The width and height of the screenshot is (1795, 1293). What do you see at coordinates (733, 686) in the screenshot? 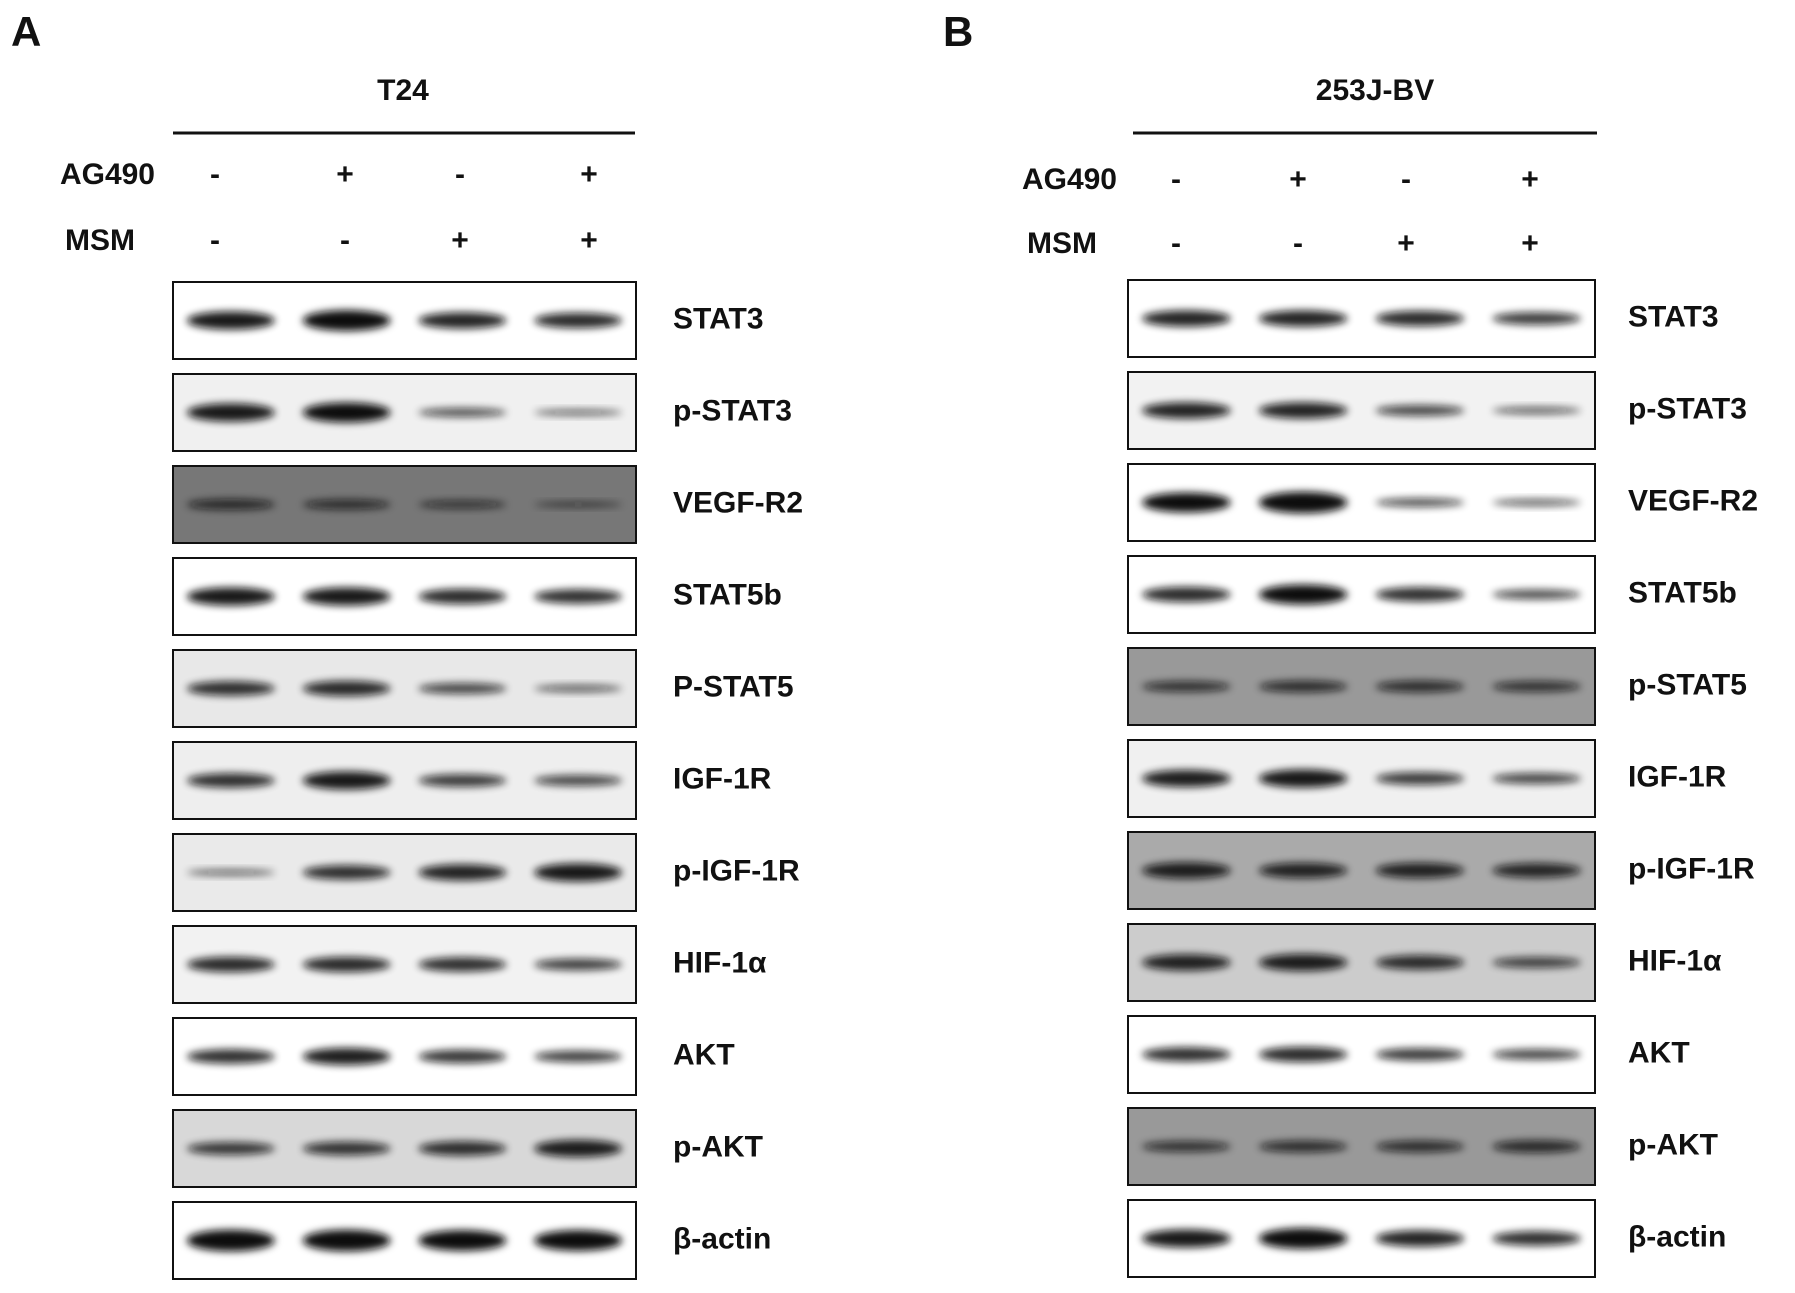
I see `blot-label: P-STAT5` at bounding box center [733, 686].